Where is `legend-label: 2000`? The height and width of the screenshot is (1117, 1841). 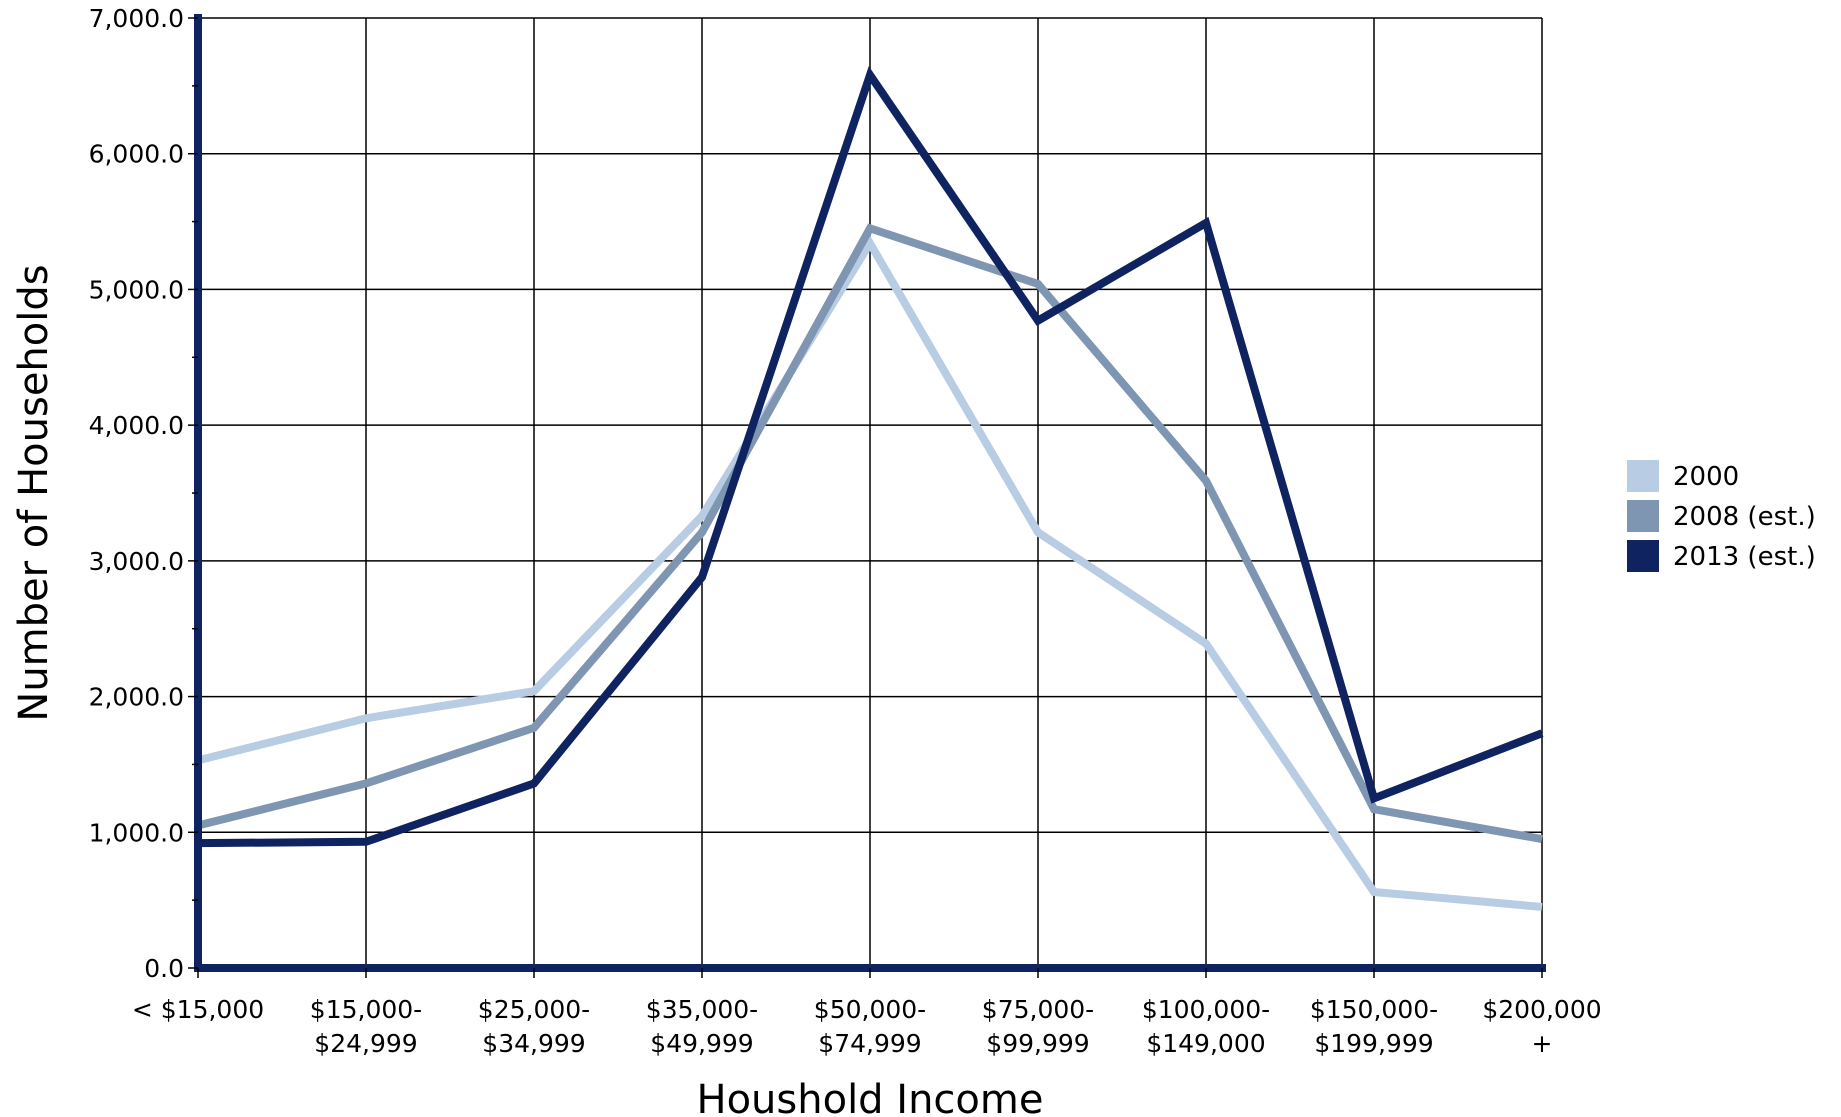
legend-label: 2000 is located at coordinates (1706, 477).